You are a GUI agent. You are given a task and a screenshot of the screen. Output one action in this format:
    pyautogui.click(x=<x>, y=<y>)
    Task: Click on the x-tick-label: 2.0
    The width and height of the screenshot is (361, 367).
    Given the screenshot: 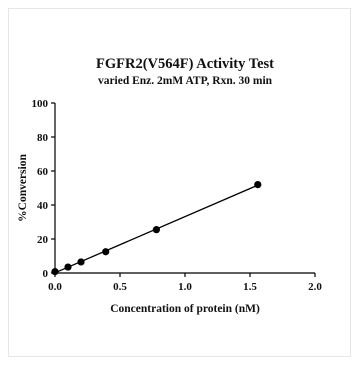 What is the action you would take?
    pyautogui.click(x=315, y=287)
    